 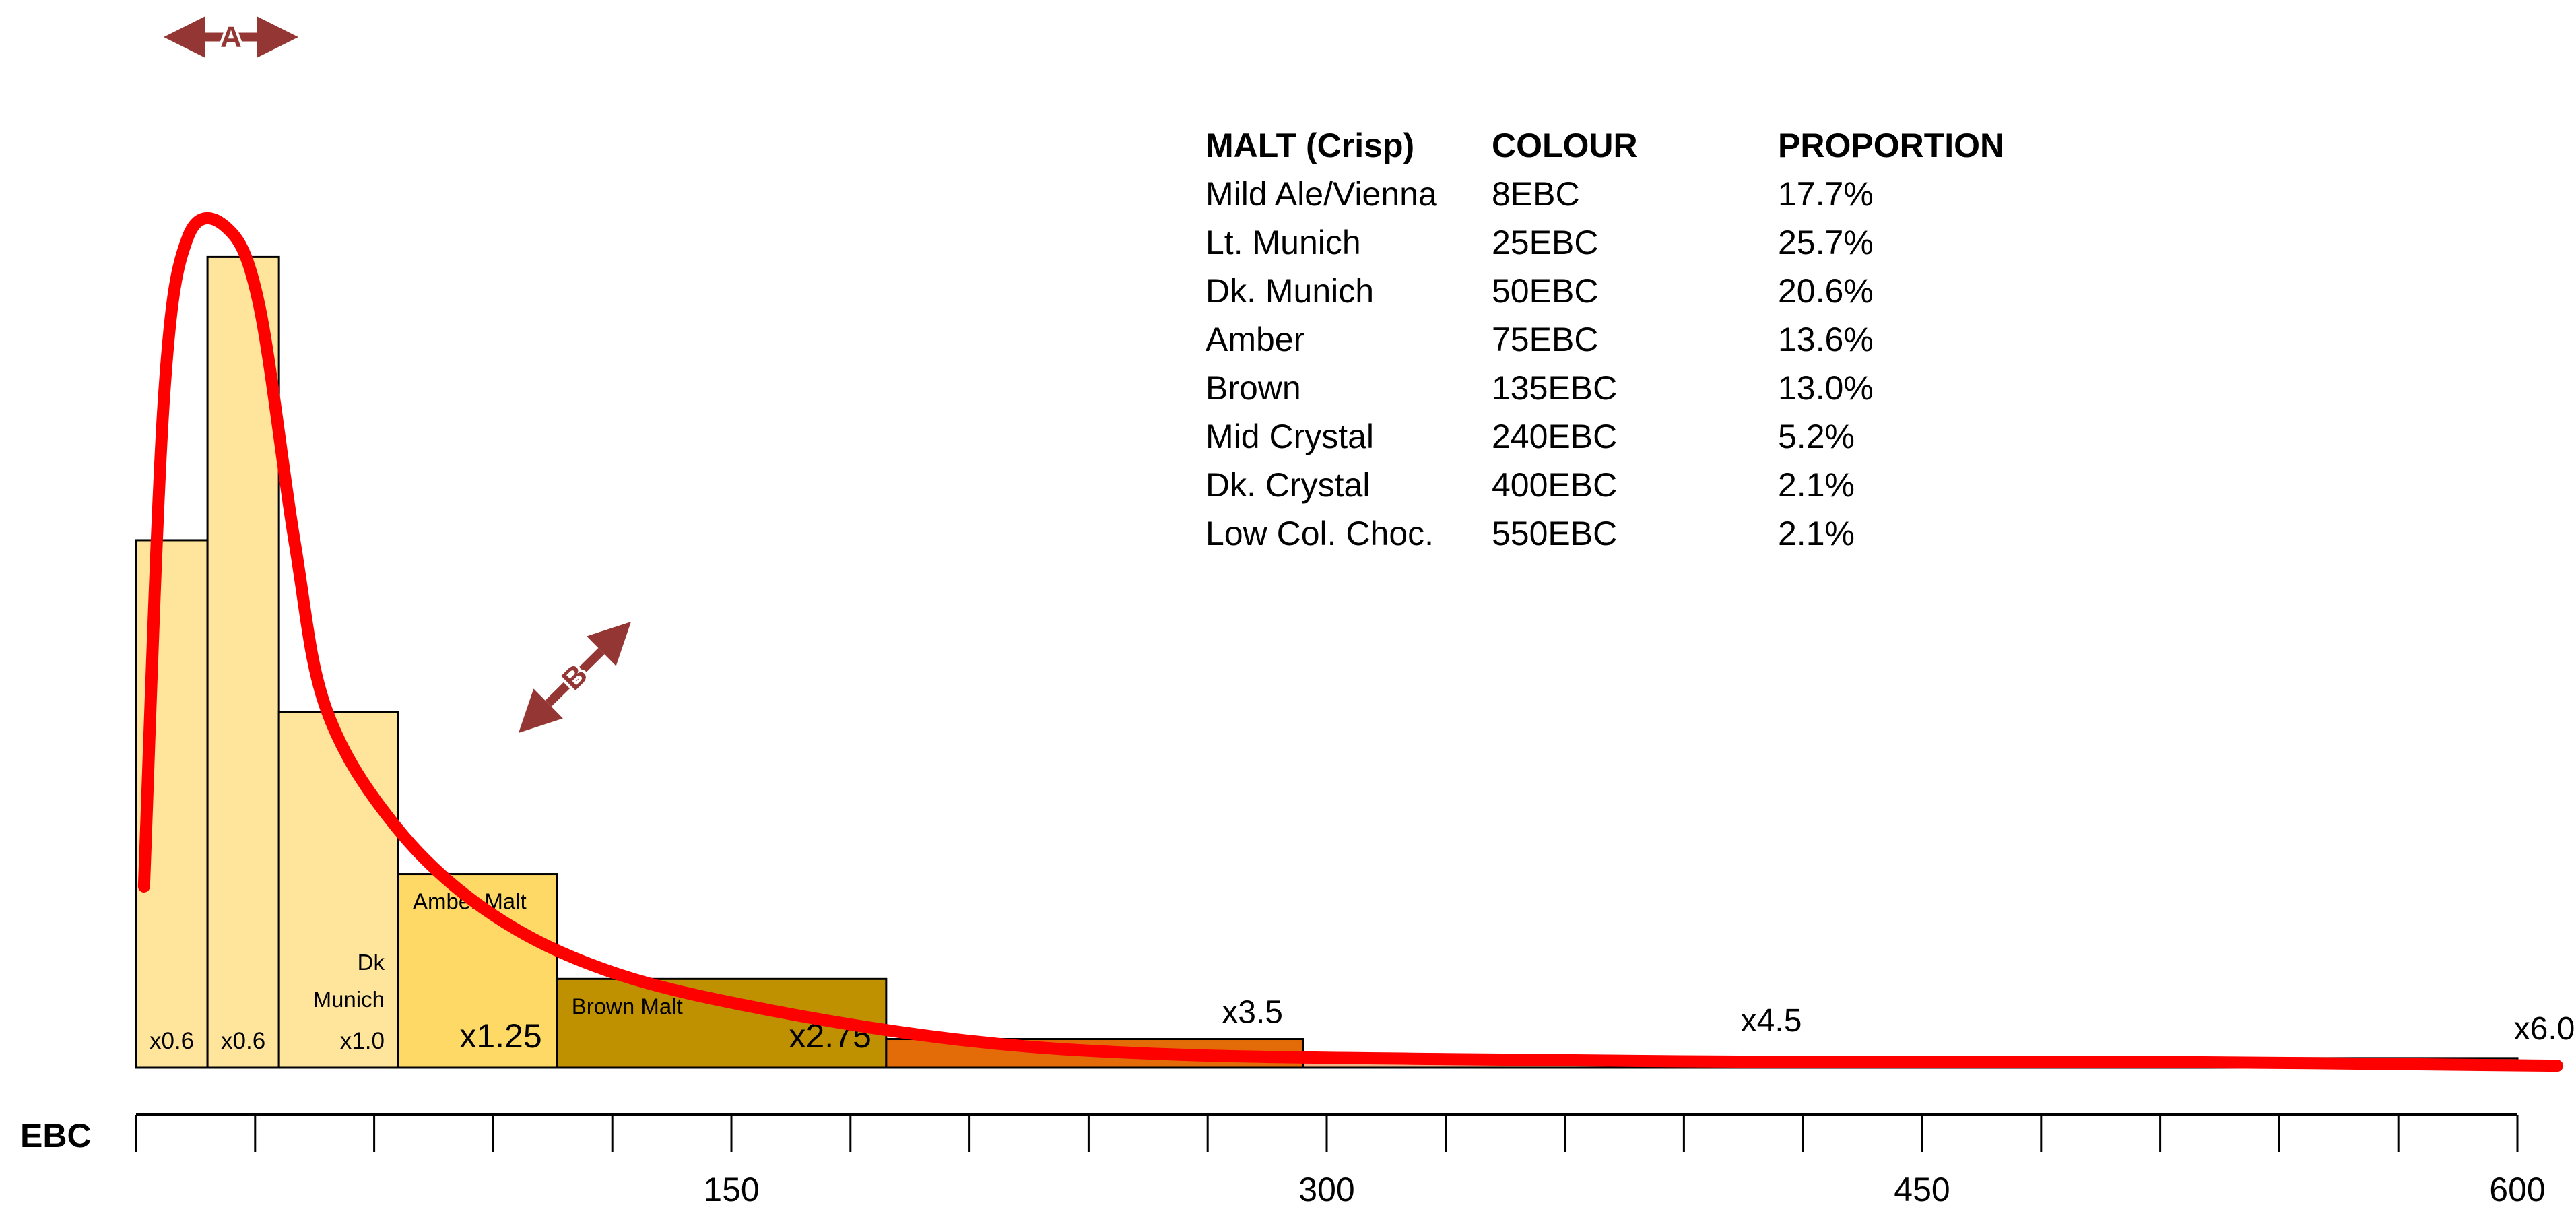 I want to click on table-row: Dk. Crystal 400EBC 2.1%, so click(x=1633, y=485).